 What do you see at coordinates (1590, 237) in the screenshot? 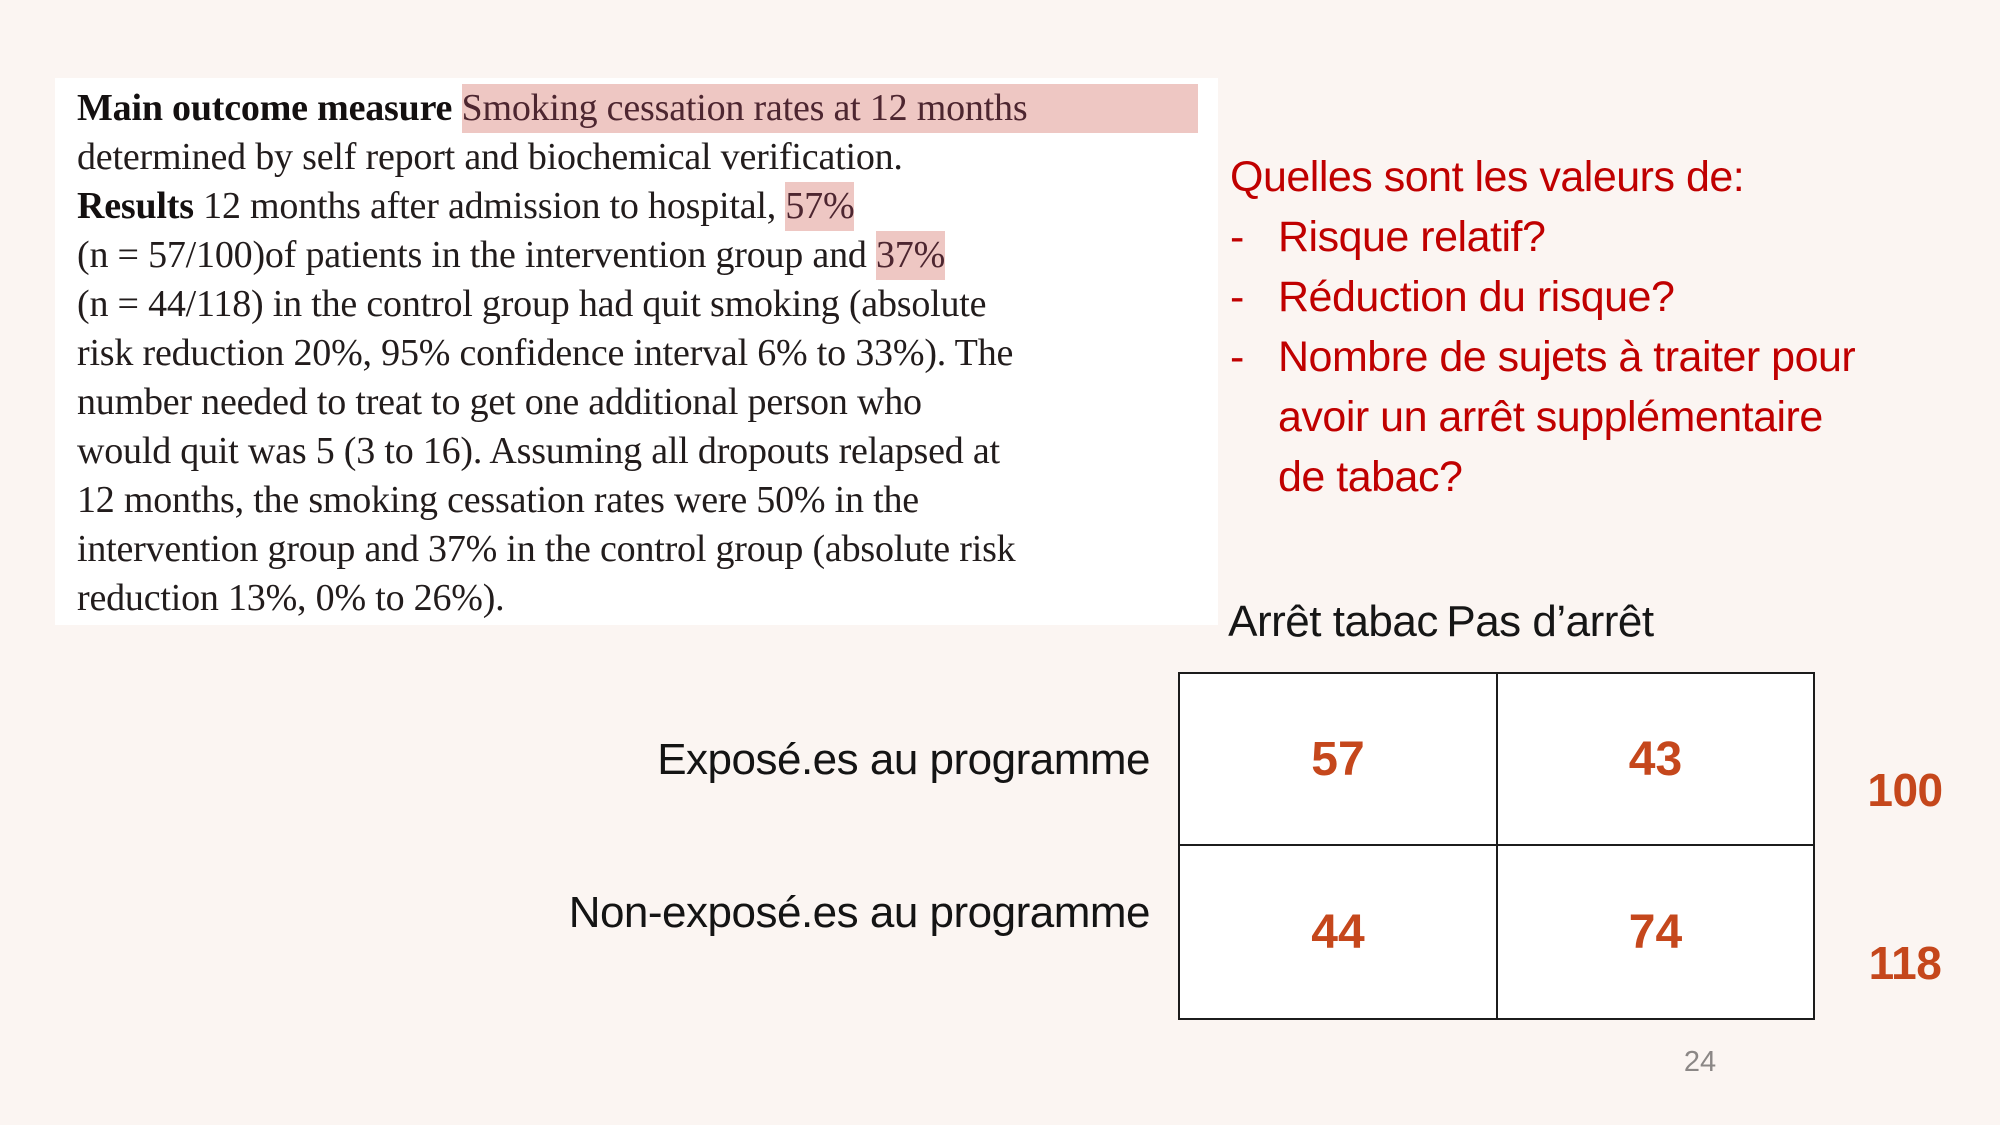
I see `question-item: - Risque relatif?` at bounding box center [1590, 237].